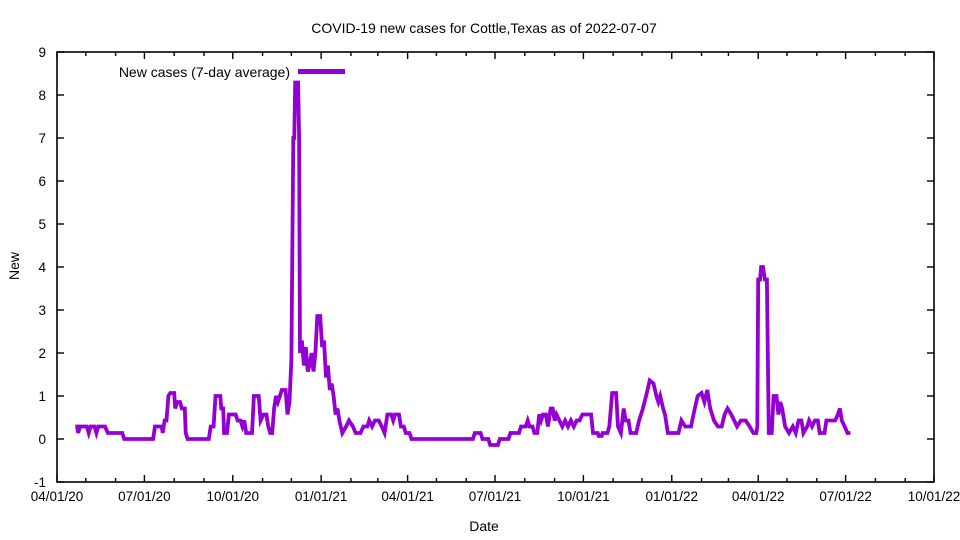 This screenshot has width=960, height=540. I want to click on x-tick-label: 04/01/20, so click(57, 496).